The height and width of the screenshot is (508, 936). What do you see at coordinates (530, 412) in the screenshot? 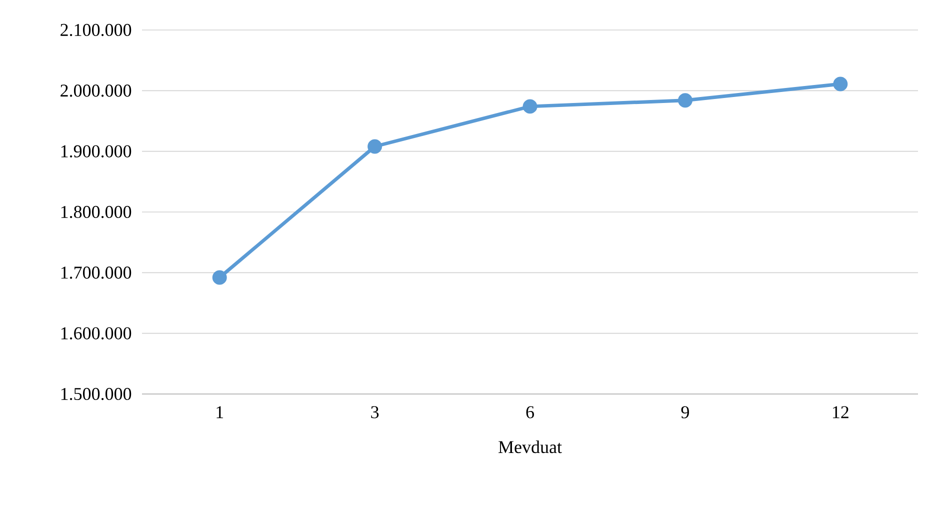
I see `x-tick-label: 6` at bounding box center [530, 412].